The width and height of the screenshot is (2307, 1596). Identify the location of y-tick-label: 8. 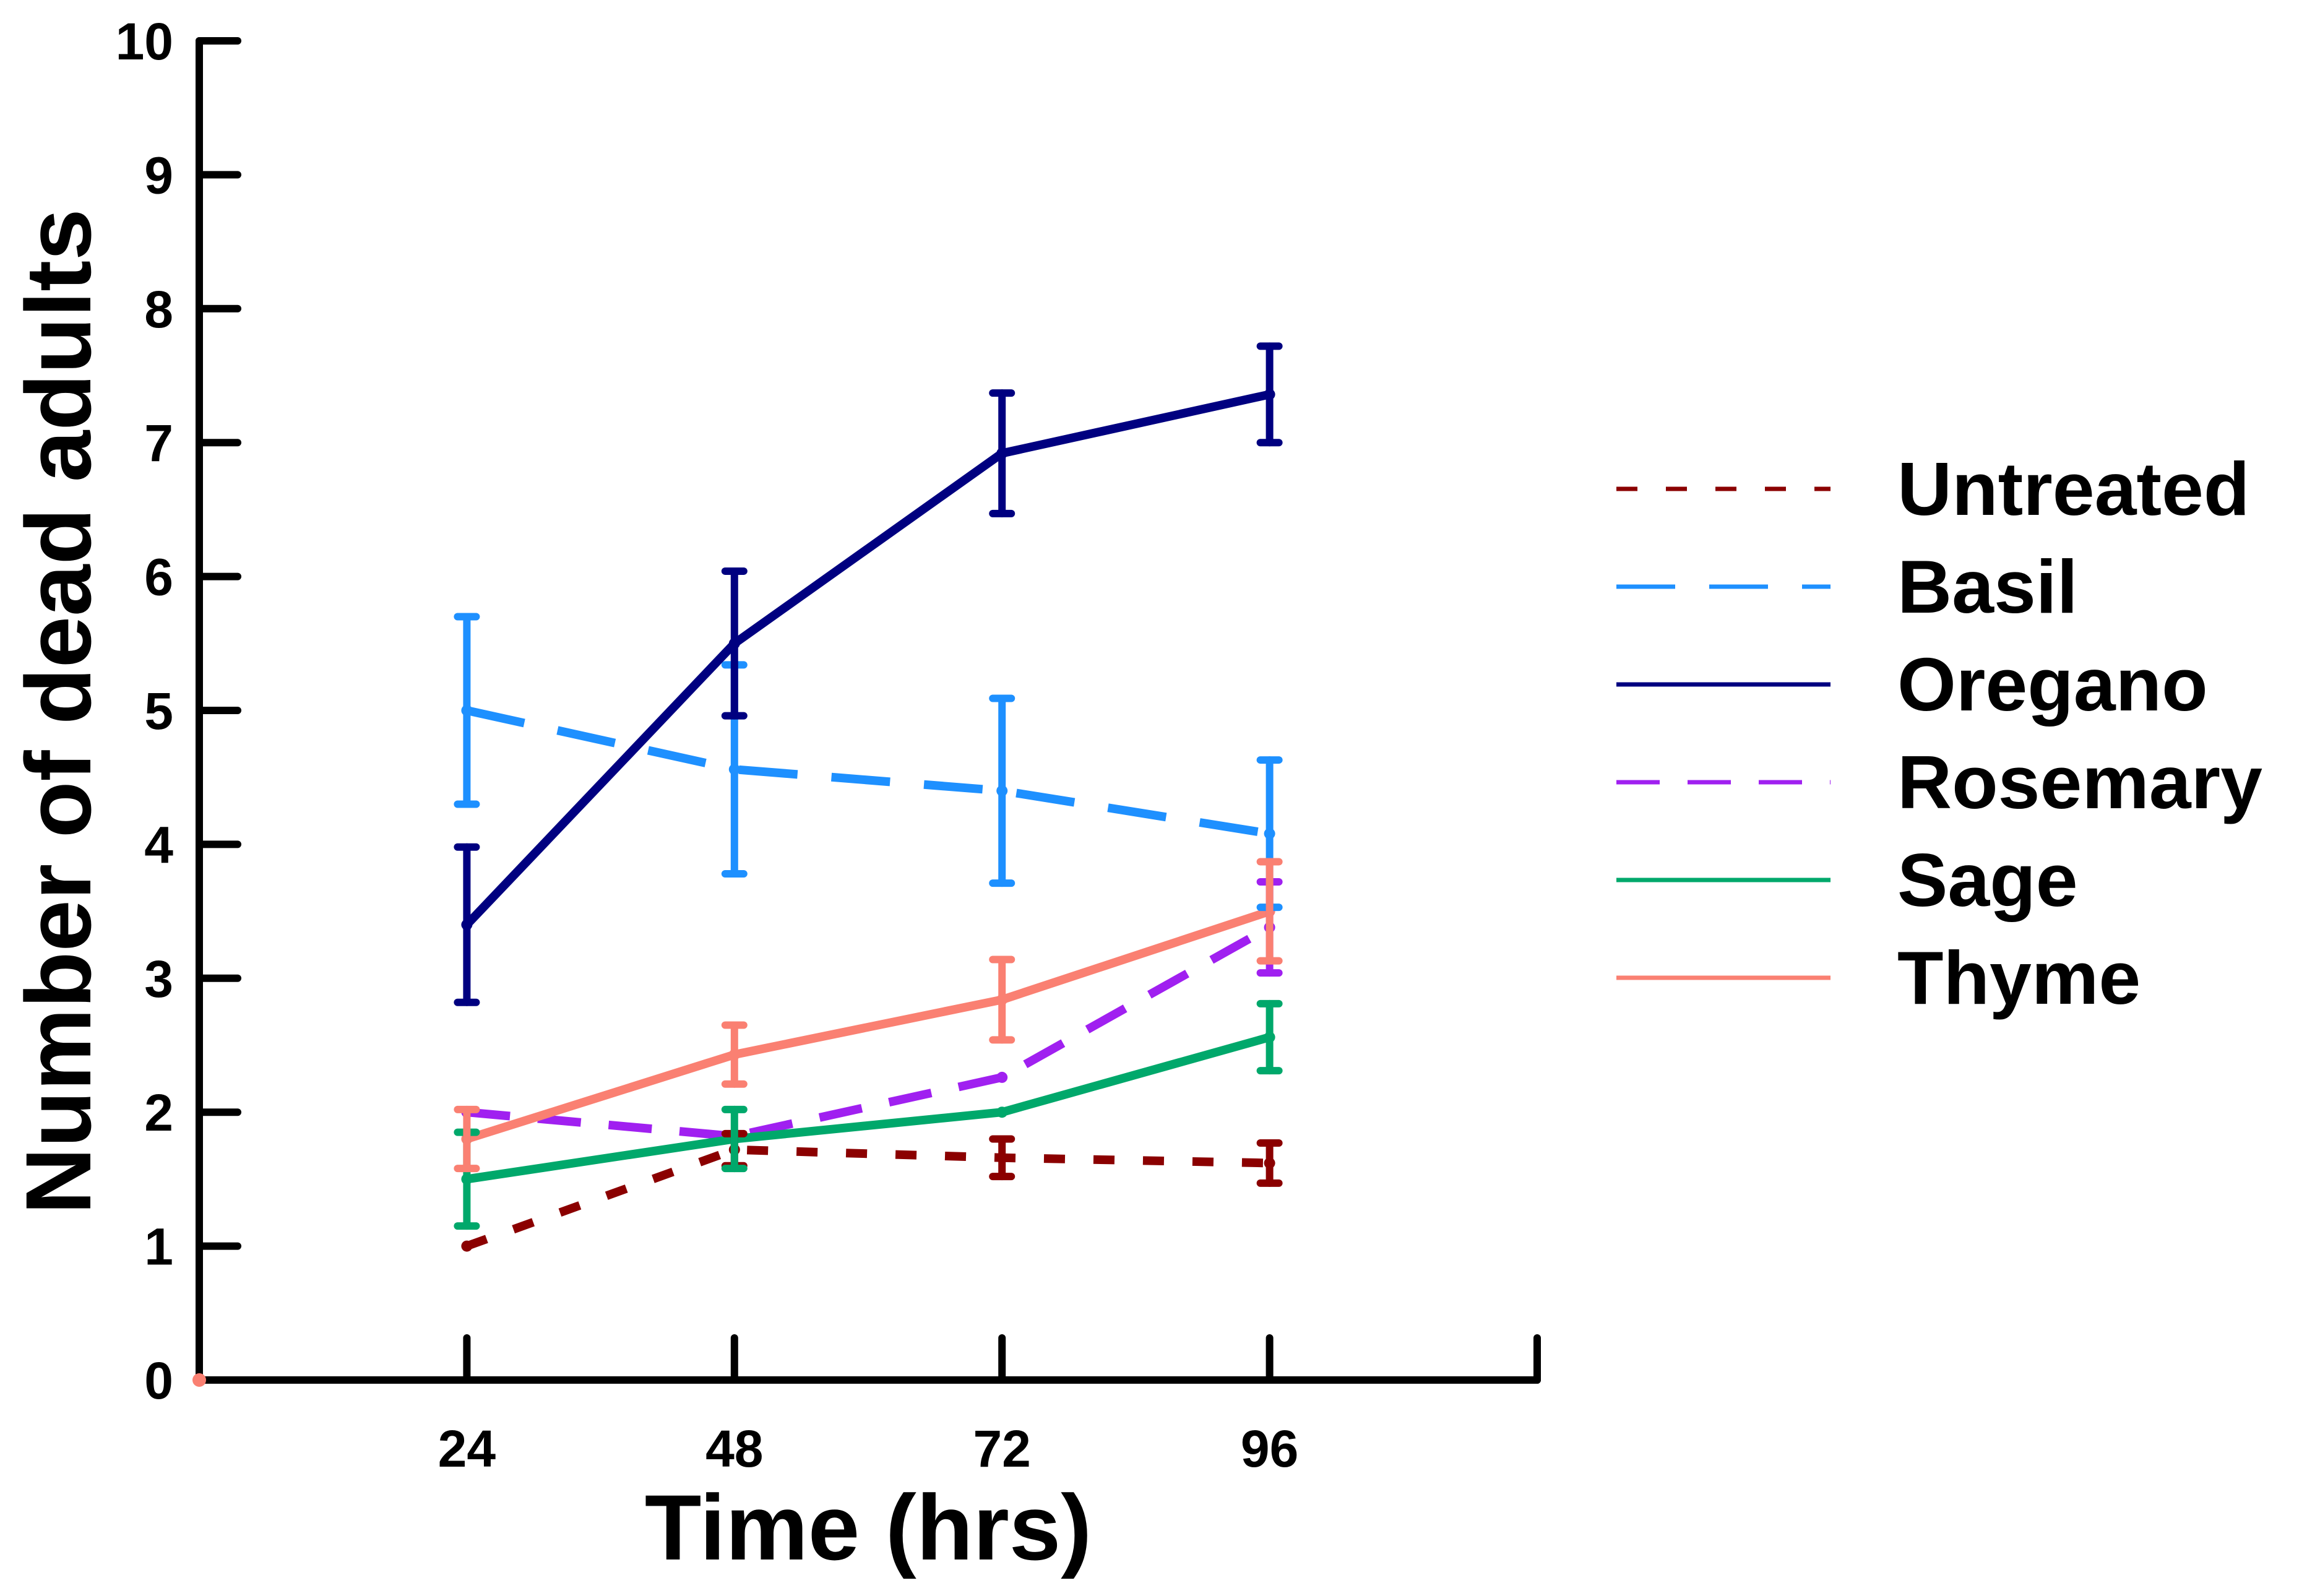
(158, 309).